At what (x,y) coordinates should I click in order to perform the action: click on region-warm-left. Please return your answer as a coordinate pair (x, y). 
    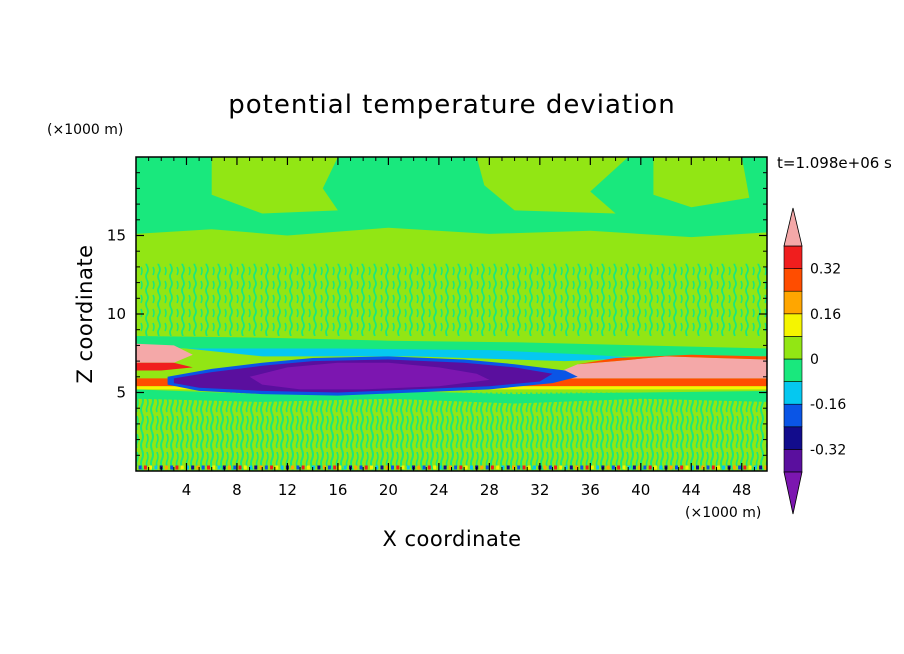
    Looking at the image, I should click on (164, 353).